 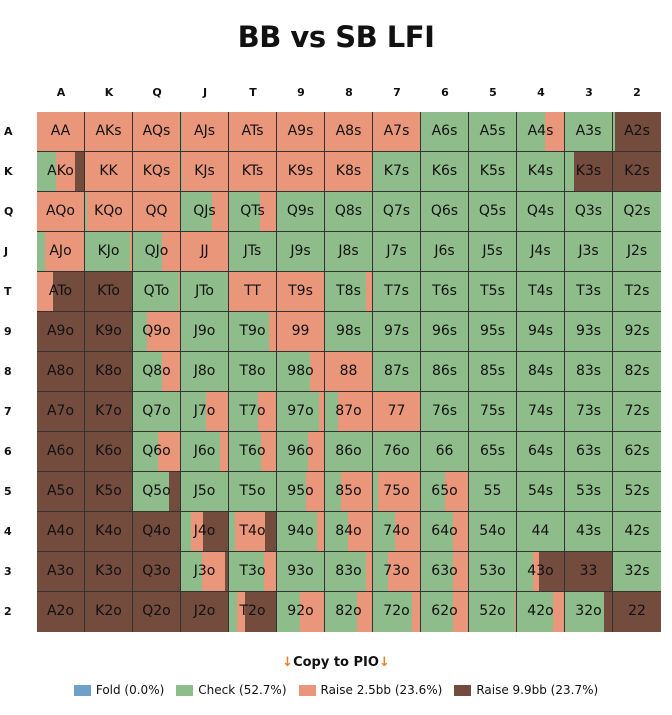 I want to click on hand-cell: JTs, so click(x=253, y=252).